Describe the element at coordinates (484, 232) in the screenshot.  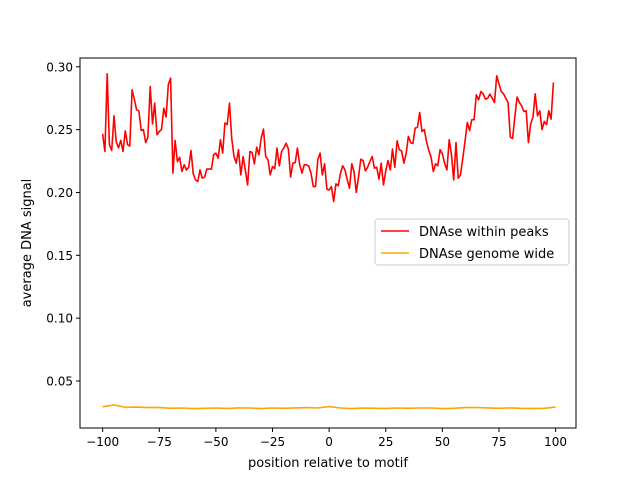
I see `legend-label-peaks: DNAse within peaks` at that location.